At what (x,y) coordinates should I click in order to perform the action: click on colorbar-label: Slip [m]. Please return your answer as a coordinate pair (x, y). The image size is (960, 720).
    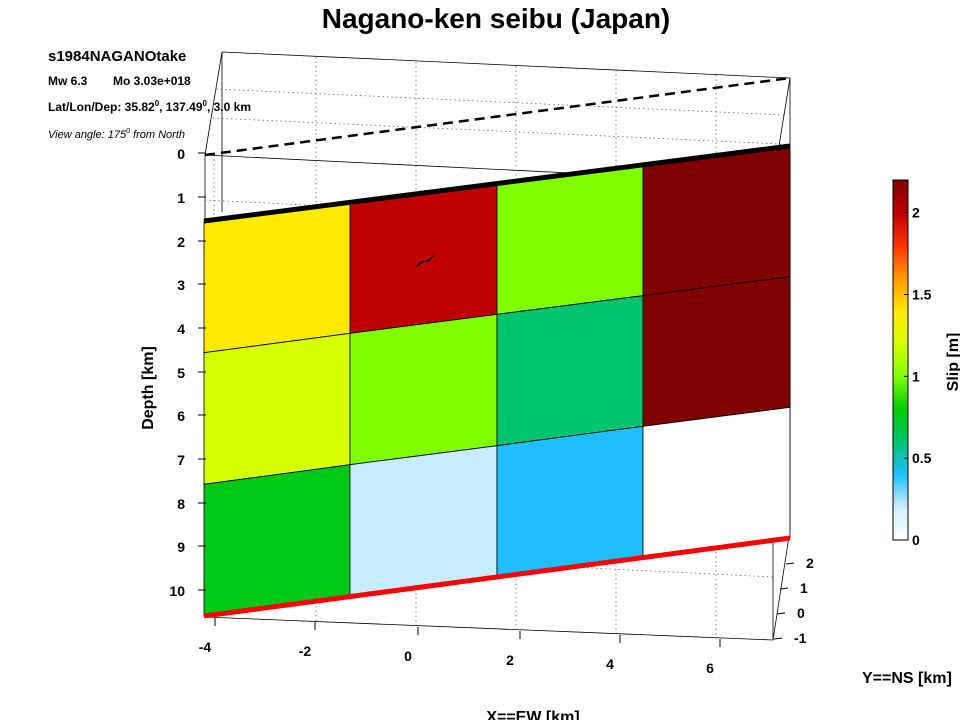
    Looking at the image, I should click on (952, 362).